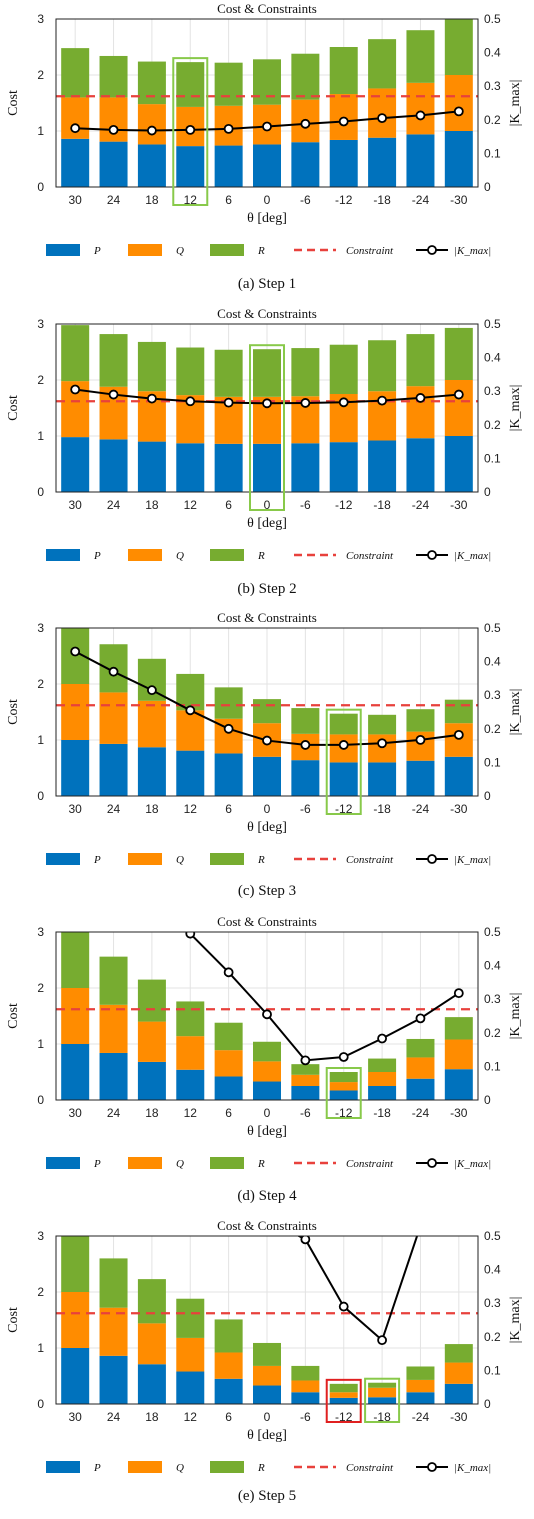 This screenshot has height=1519, width=534. What do you see at coordinates (370, 1468) in the screenshot?
I see `legend-constraint-label: Constraint` at bounding box center [370, 1468].